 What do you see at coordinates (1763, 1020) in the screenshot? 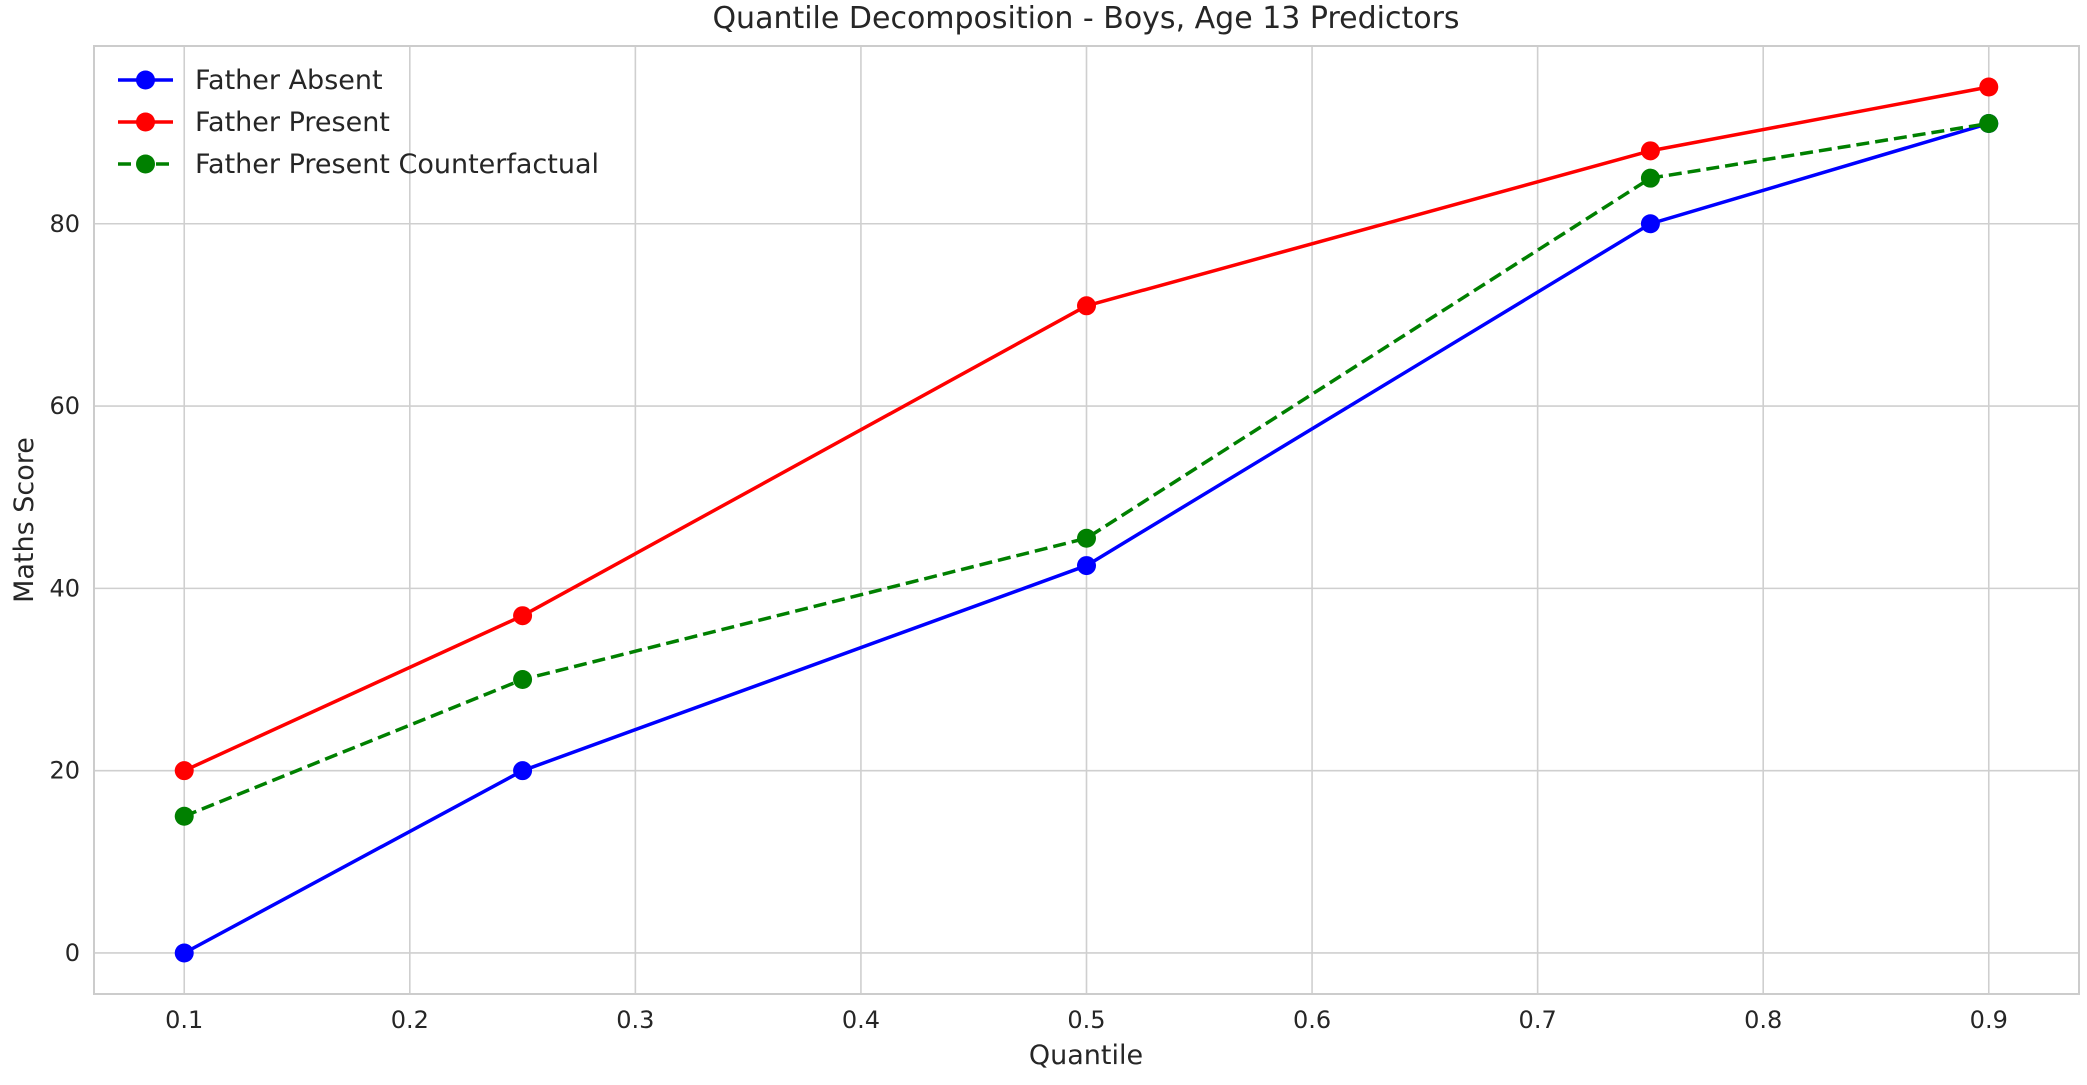
I see `x-tick-label: 0.8` at bounding box center [1763, 1020].